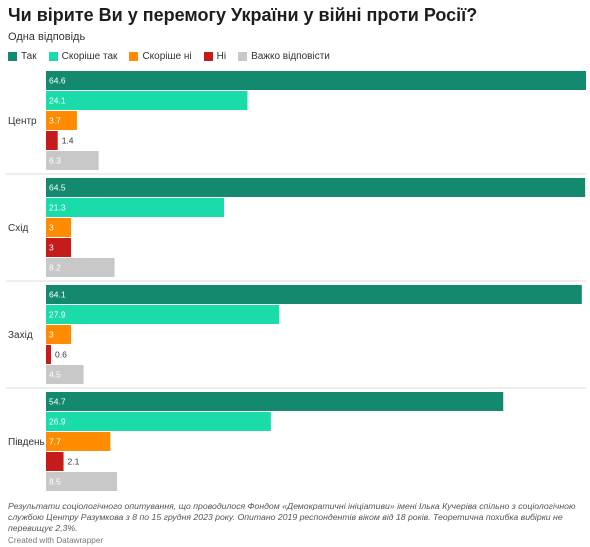  Describe the element at coordinates (26, 442) in the screenshot. I see `category-label: Південь` at that location.